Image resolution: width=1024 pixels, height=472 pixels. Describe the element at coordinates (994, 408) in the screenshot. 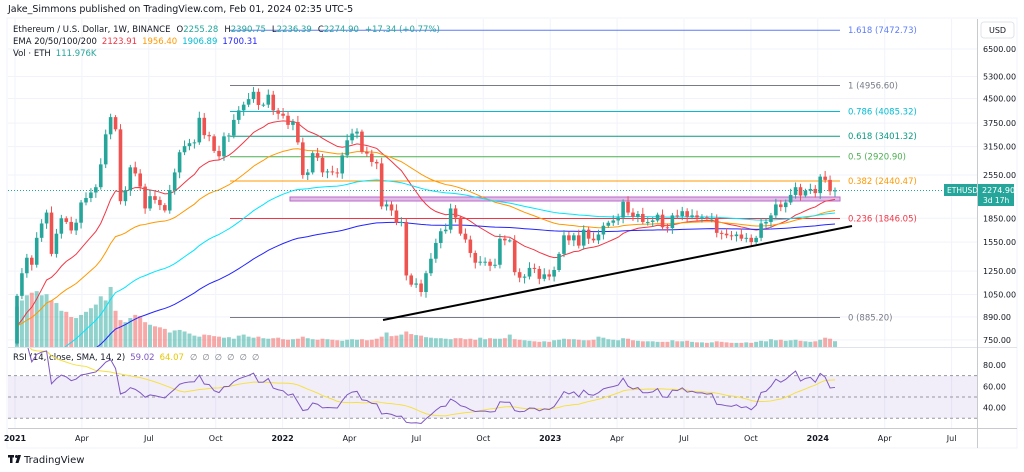

I see `rsi-tick: 40.00` at that location.